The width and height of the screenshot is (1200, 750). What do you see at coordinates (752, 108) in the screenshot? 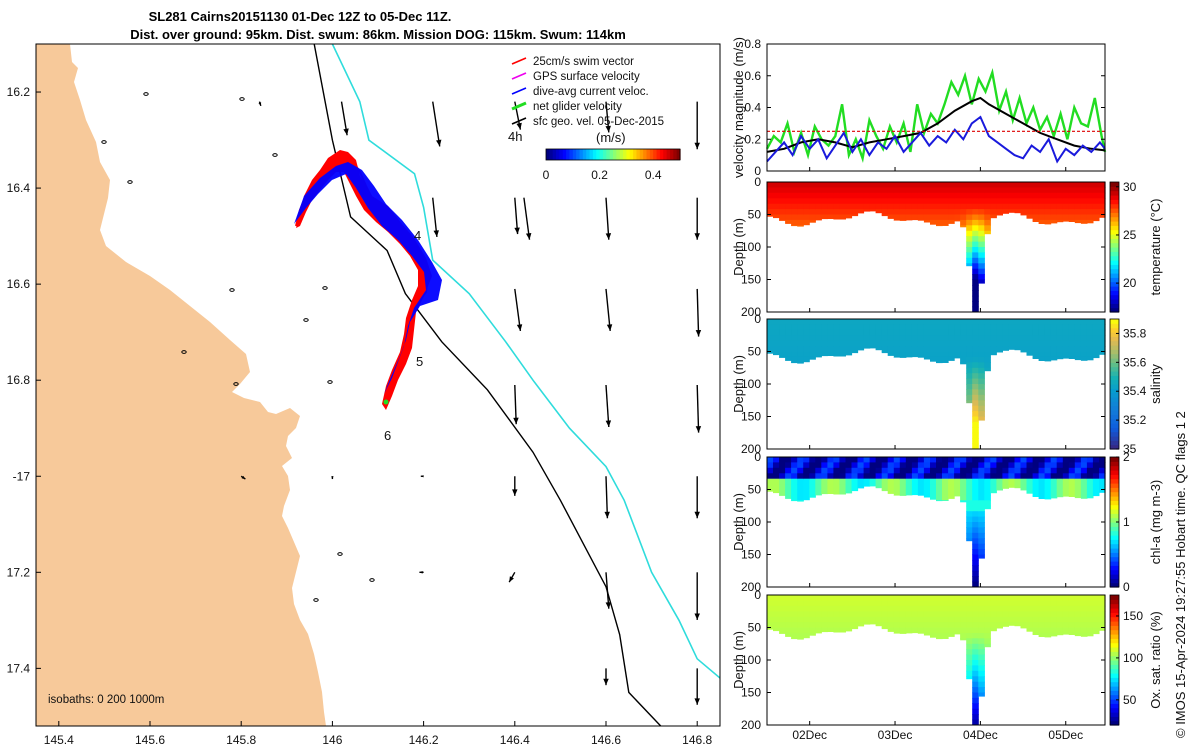
I see `velocity-y-tick-label: 0.4` at bounding box center [752, 108].